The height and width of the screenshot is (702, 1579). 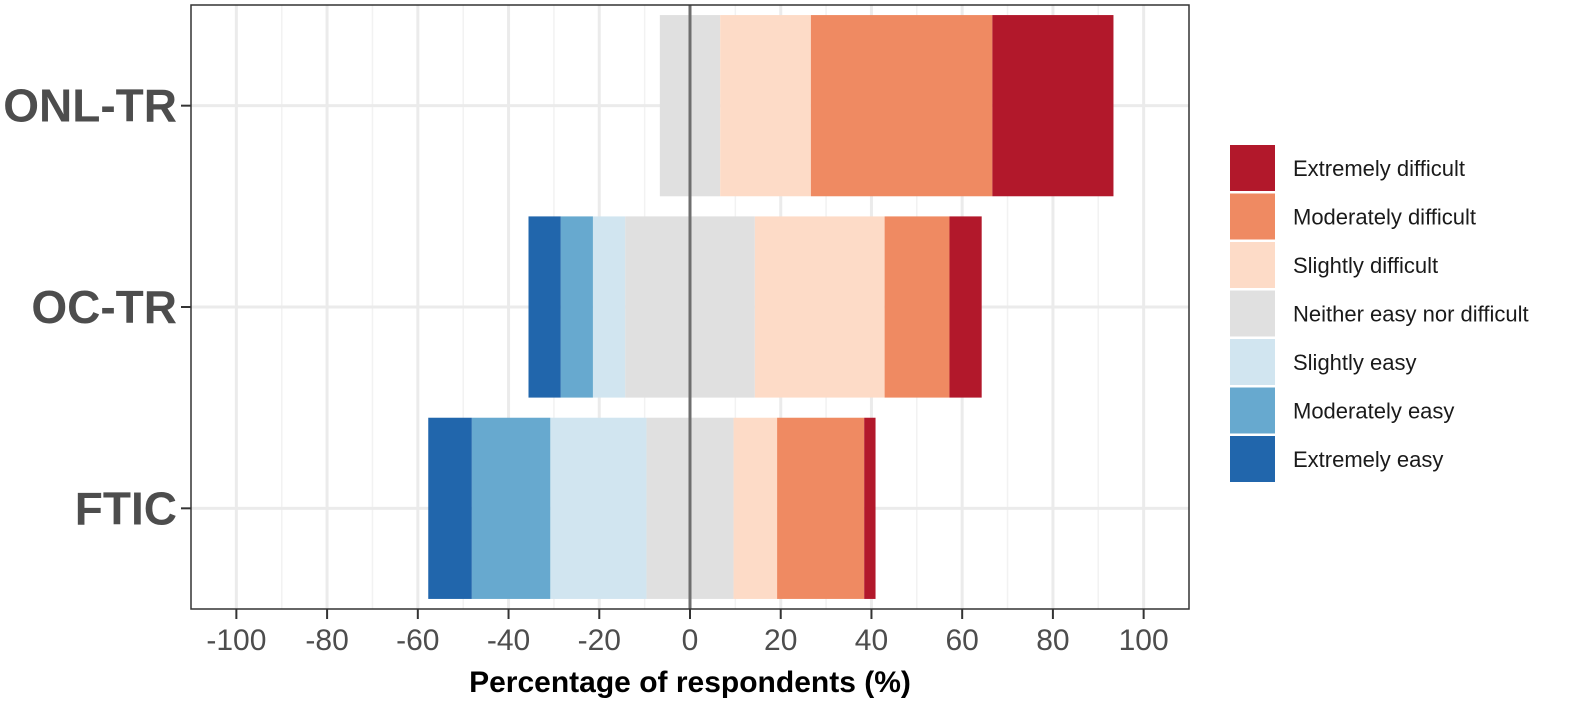 What do you see at coordinates (326, 640) in the screenshot?
I see `x-tick-label: -80` at bounding box center [326, 640].